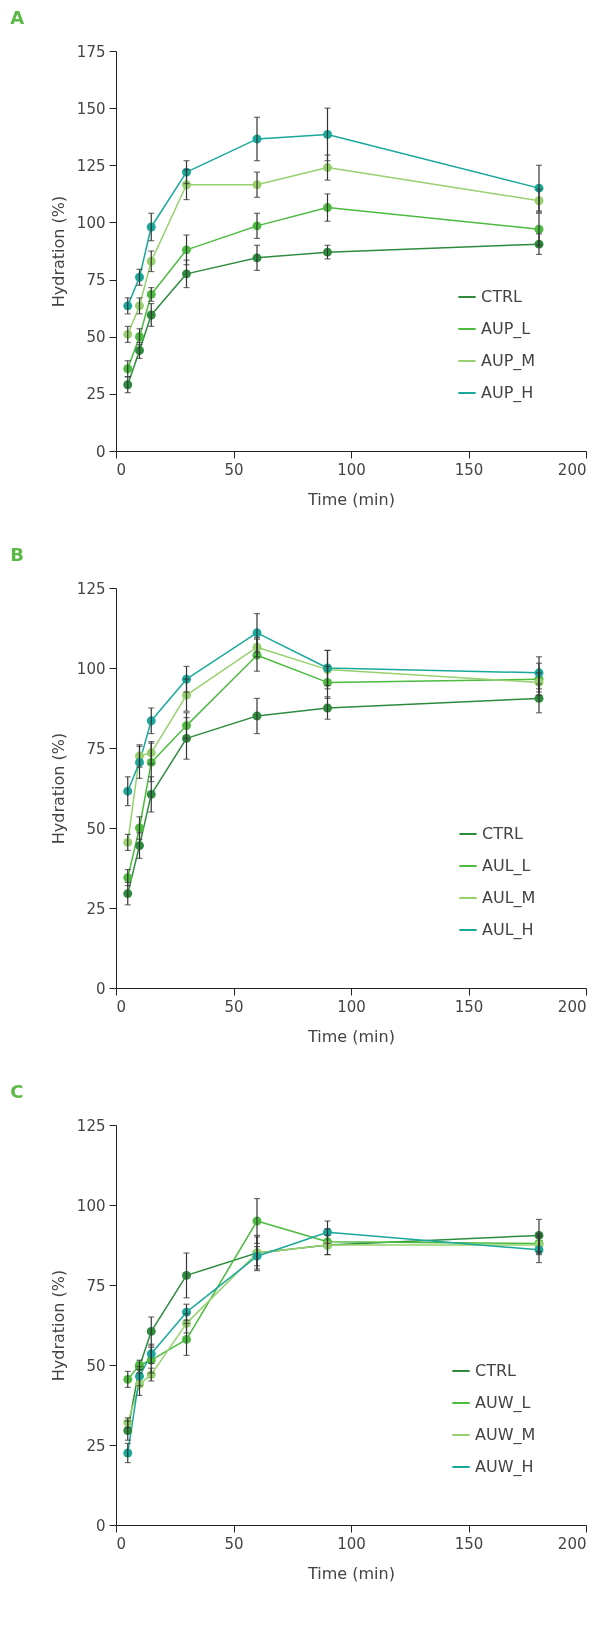 The image size is (611, 1627). What do you see at coordinates (508, 361) in the screenshot?
I see `legend-label: AUP_M` at bounding box center [508, 361].